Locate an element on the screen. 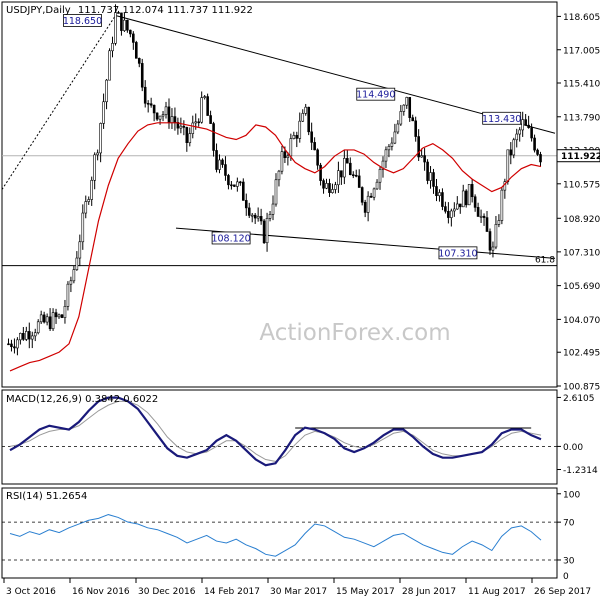  price-y-tick-label: 117.005 is located at coordinates (581, 51).